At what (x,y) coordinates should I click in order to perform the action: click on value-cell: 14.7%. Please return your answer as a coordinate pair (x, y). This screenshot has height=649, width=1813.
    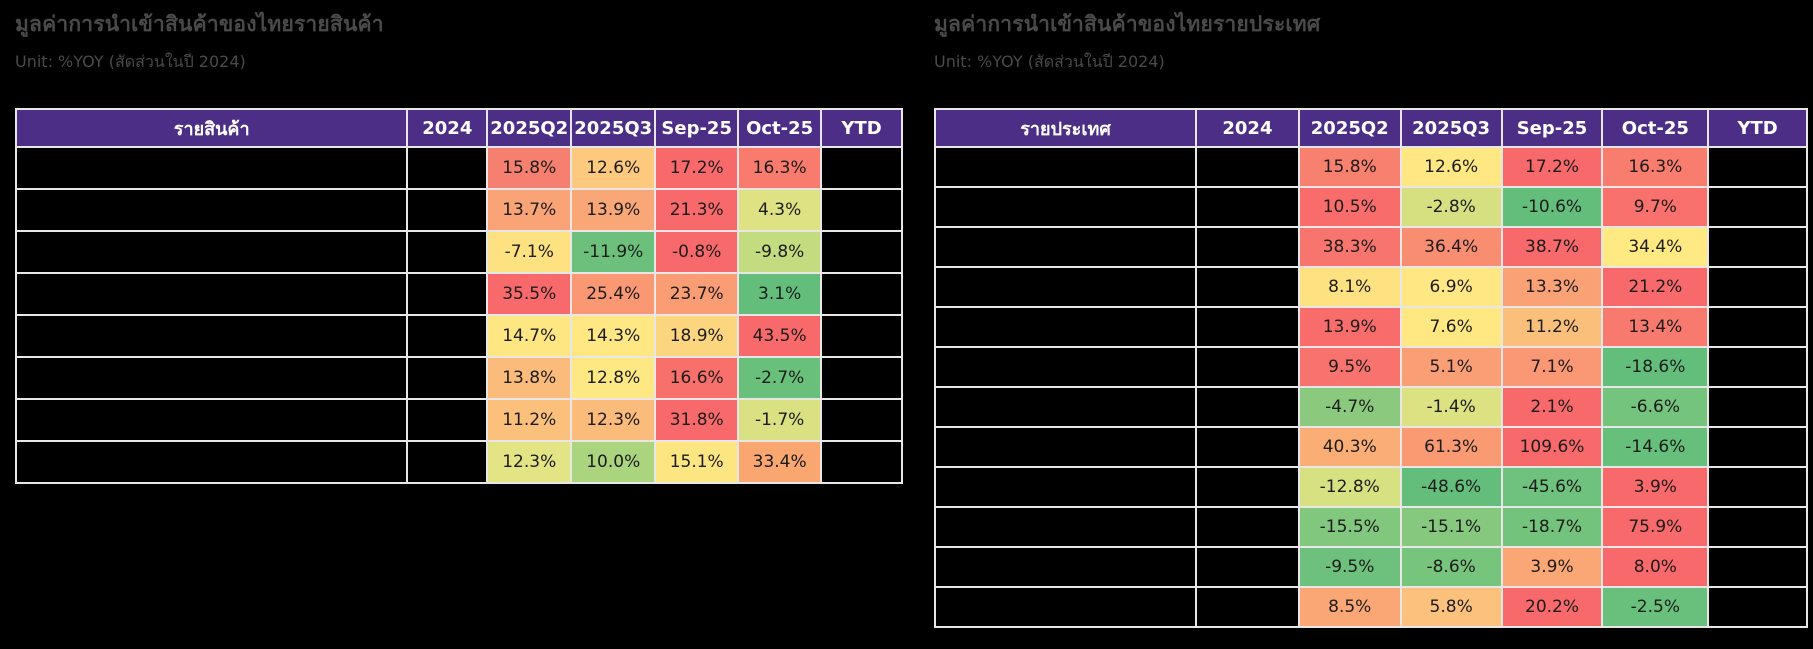
    Looking at the image, I should click on (529, 336).